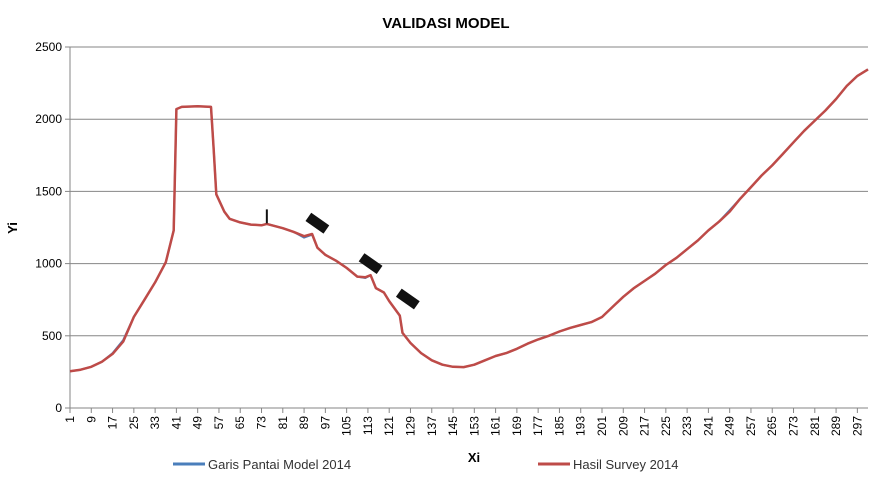 The width and height of the screenshot is (894, 484). I want to click on x-tick-label: 105, so click(347, 426).